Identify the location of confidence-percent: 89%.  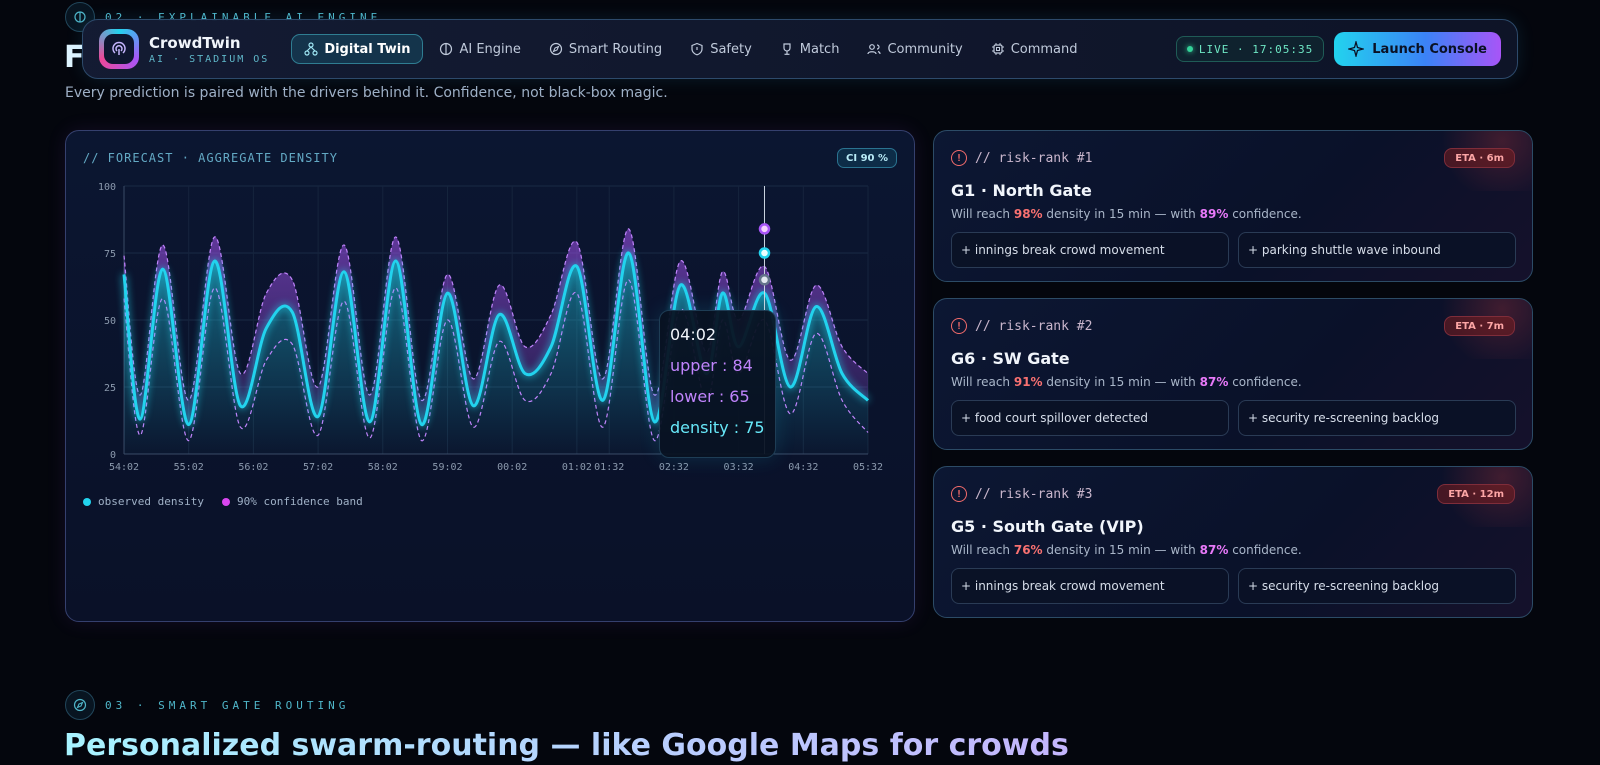
(1214, 214).